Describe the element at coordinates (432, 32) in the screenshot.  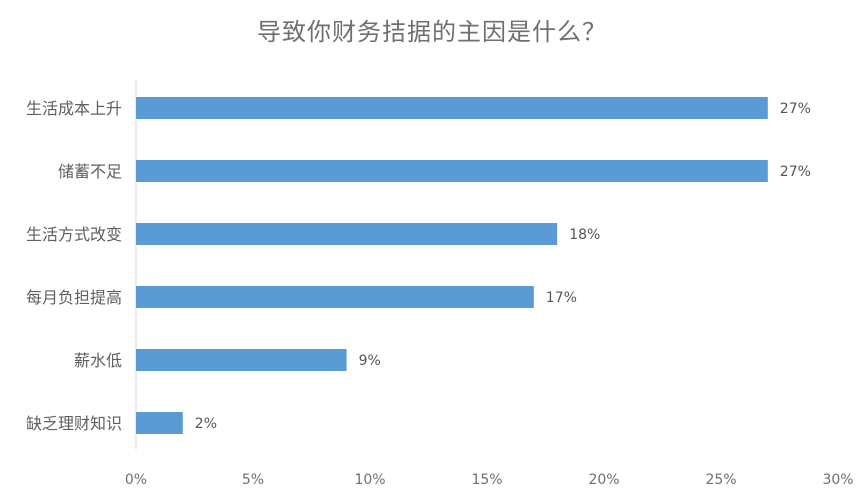
I see `chart-title: 导致你财务拮据的主因是什么？` at that location.